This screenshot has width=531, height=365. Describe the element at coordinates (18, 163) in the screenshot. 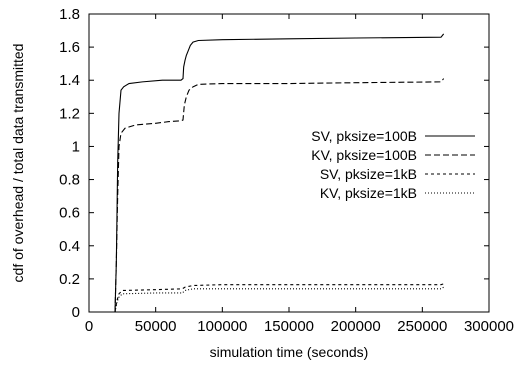

I see `y-axis-title: cdf of overhead / total data transmitted` at that location.